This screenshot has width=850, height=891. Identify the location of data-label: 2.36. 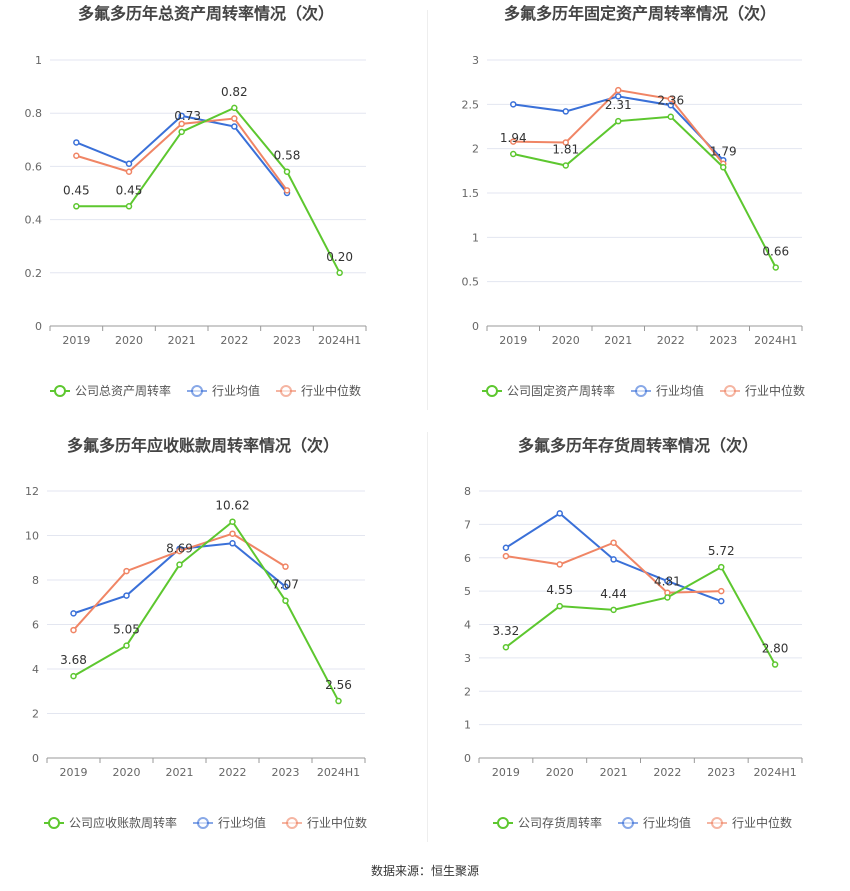
(670, 101).